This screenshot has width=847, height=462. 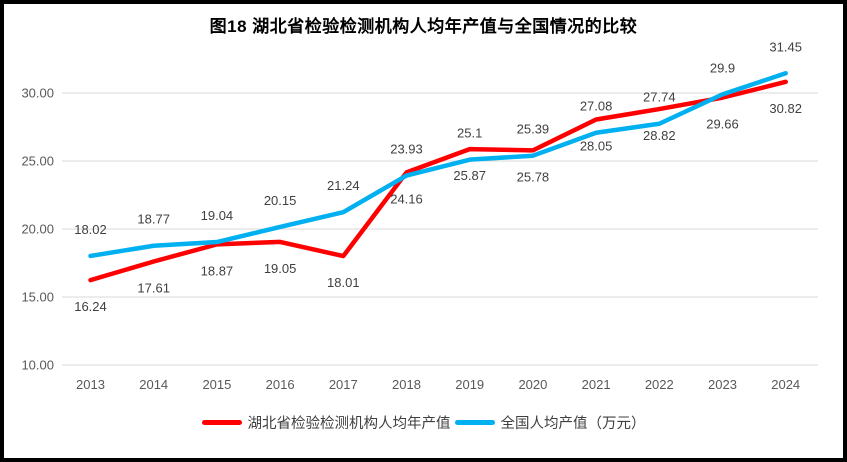 I want to click on data-label: 25.1, so click(x=469, y=133).